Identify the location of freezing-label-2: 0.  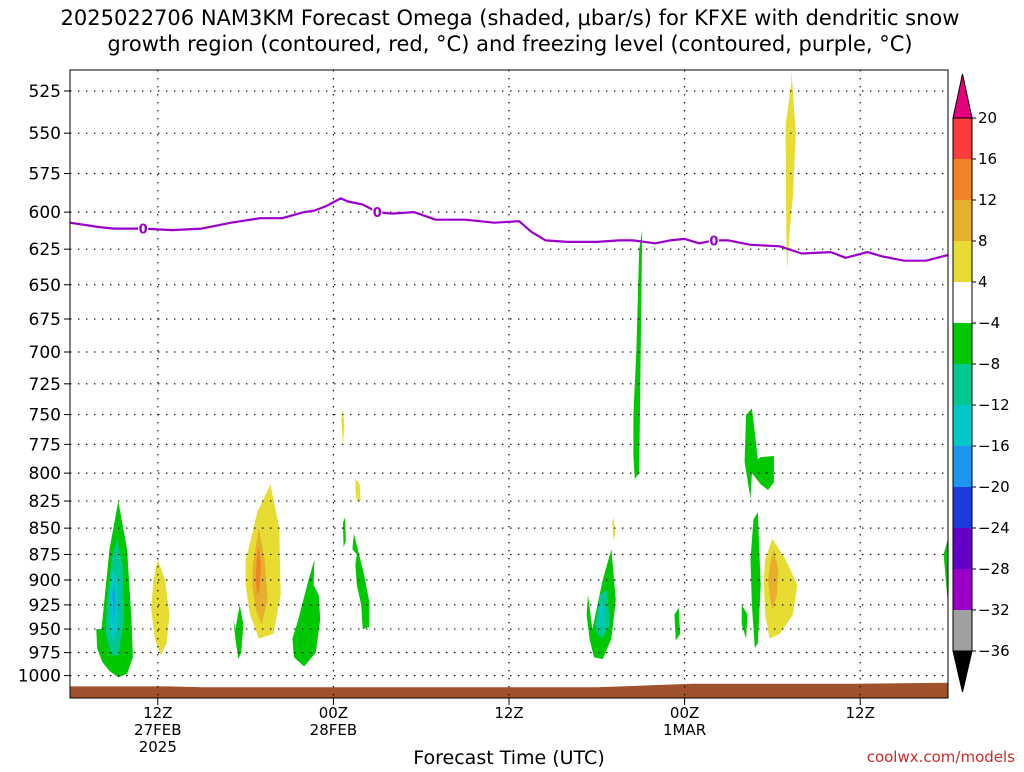
(713, 241).